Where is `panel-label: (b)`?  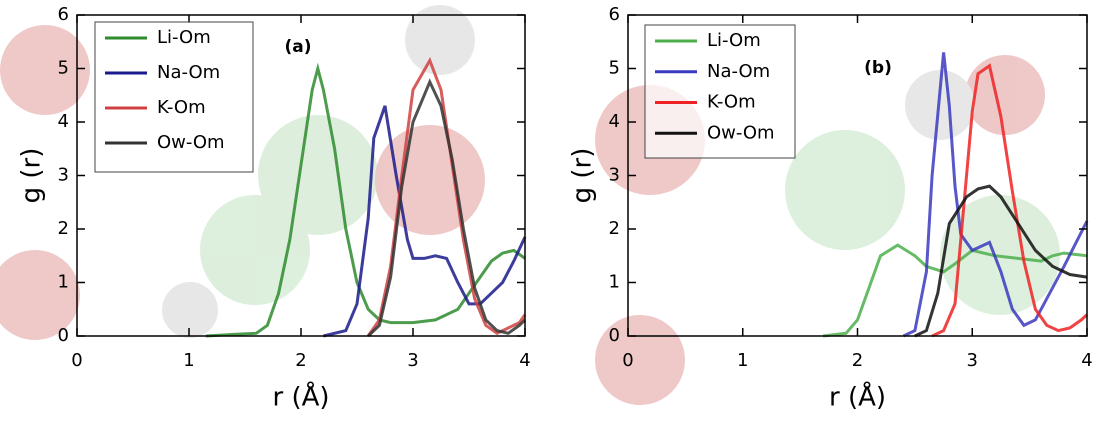 panel-label: (b) is located at coordinates (878, 68).